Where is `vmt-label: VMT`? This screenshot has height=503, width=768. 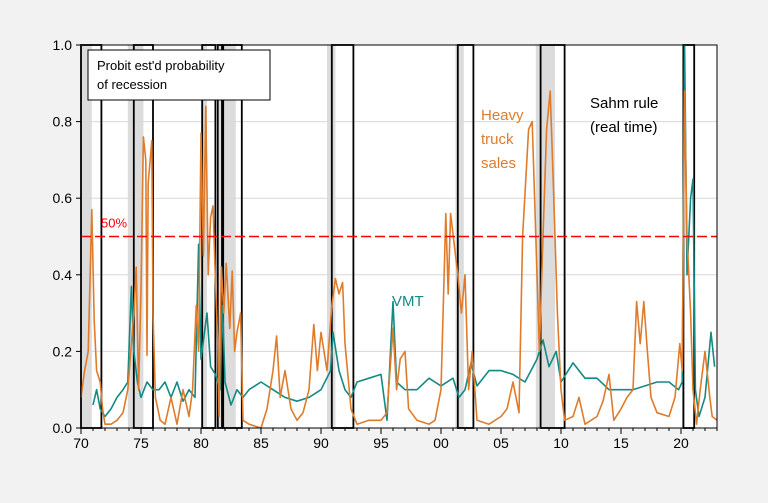
vmt-label: VMT is located at coordinates (408, 301).